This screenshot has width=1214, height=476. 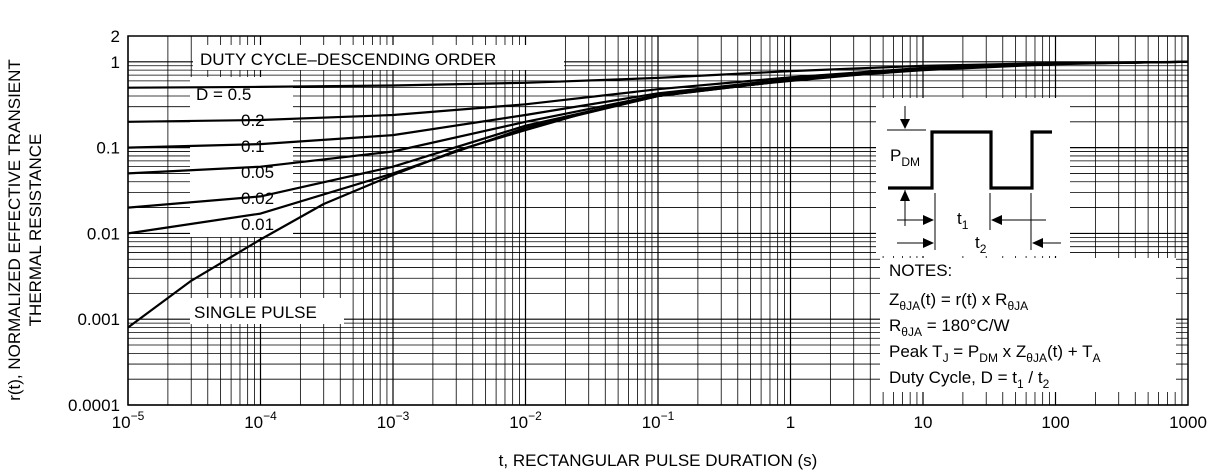 I want to click on single-pulse-label: SINGLE PULSE, so click(x=255, y=312).